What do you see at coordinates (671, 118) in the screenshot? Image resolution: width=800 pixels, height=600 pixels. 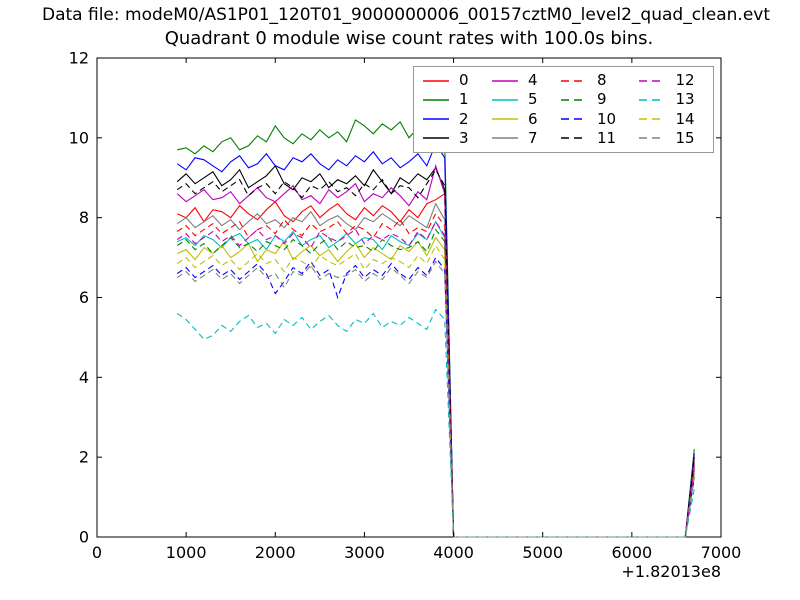 I see `legend-entry-14: 14` at bounding box center [671, 118].